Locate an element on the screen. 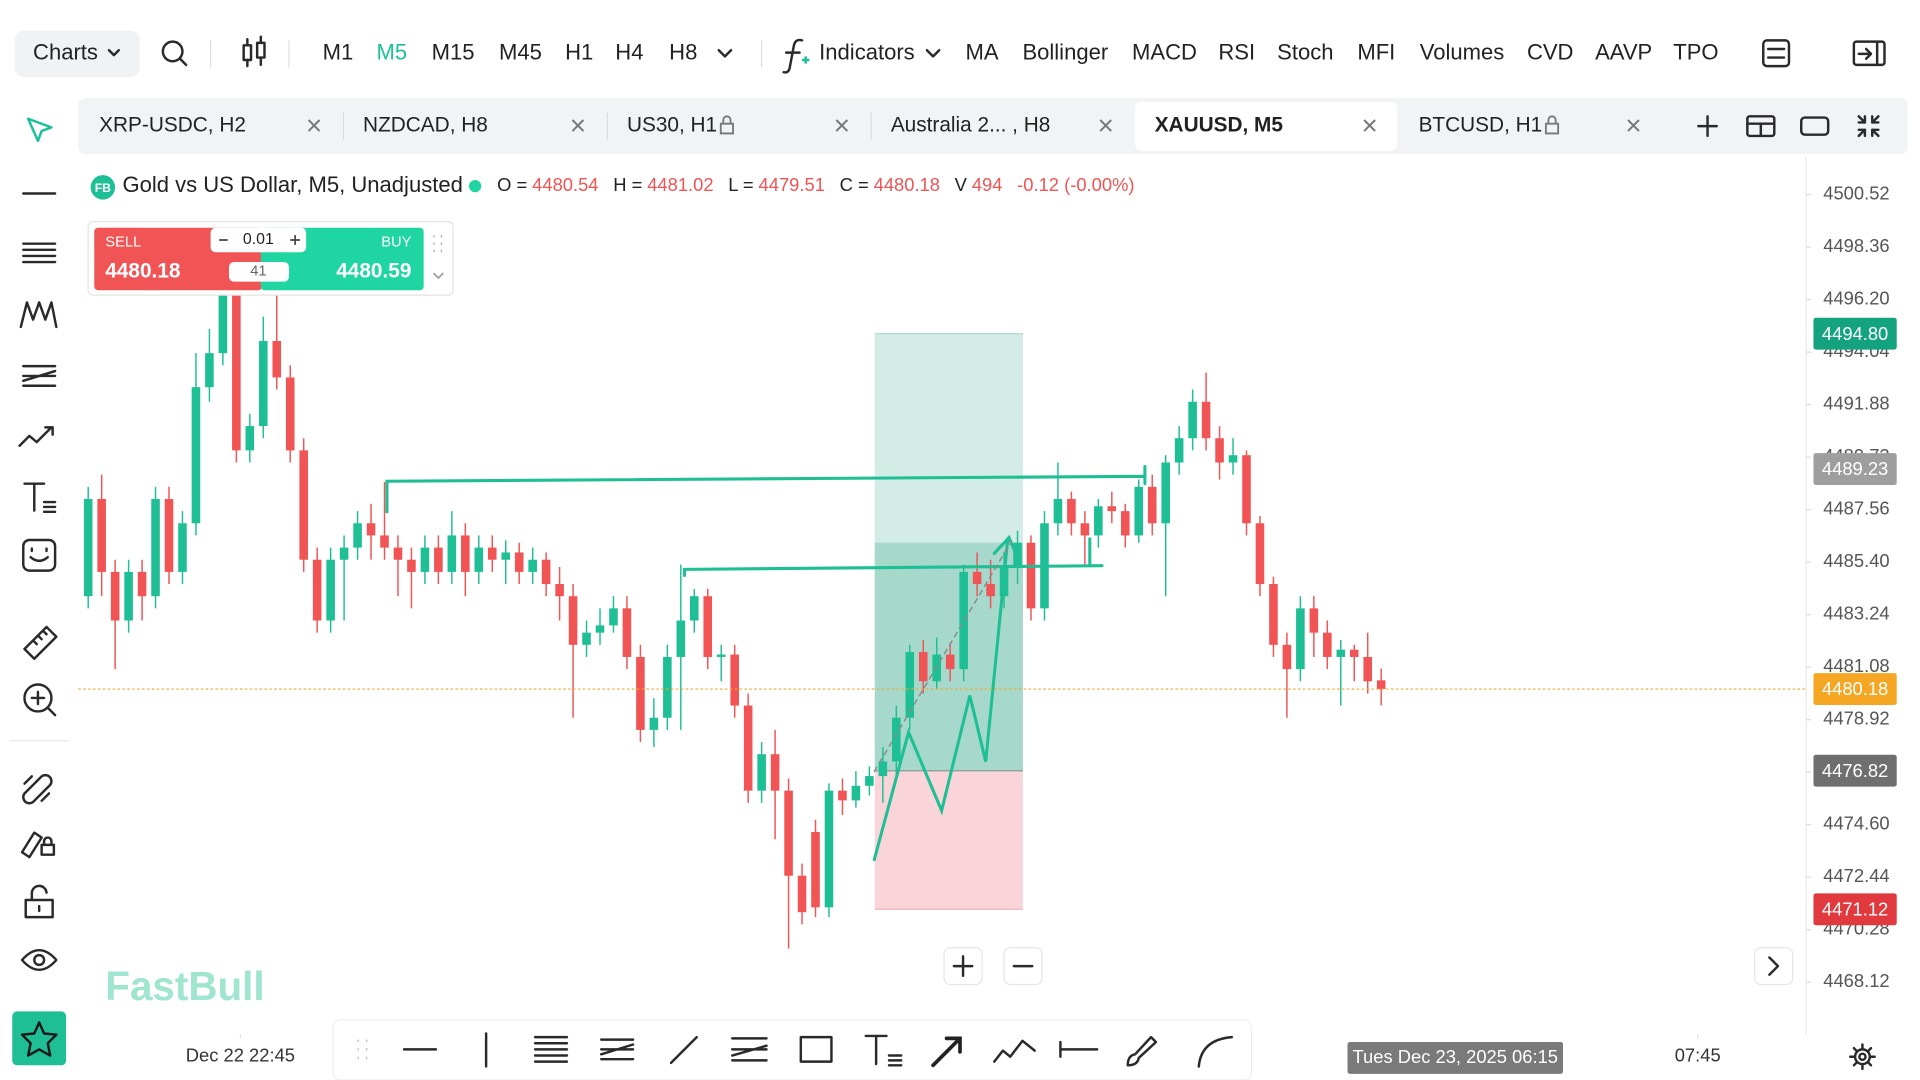  left-sidebar is located at coordinates (39, 591).